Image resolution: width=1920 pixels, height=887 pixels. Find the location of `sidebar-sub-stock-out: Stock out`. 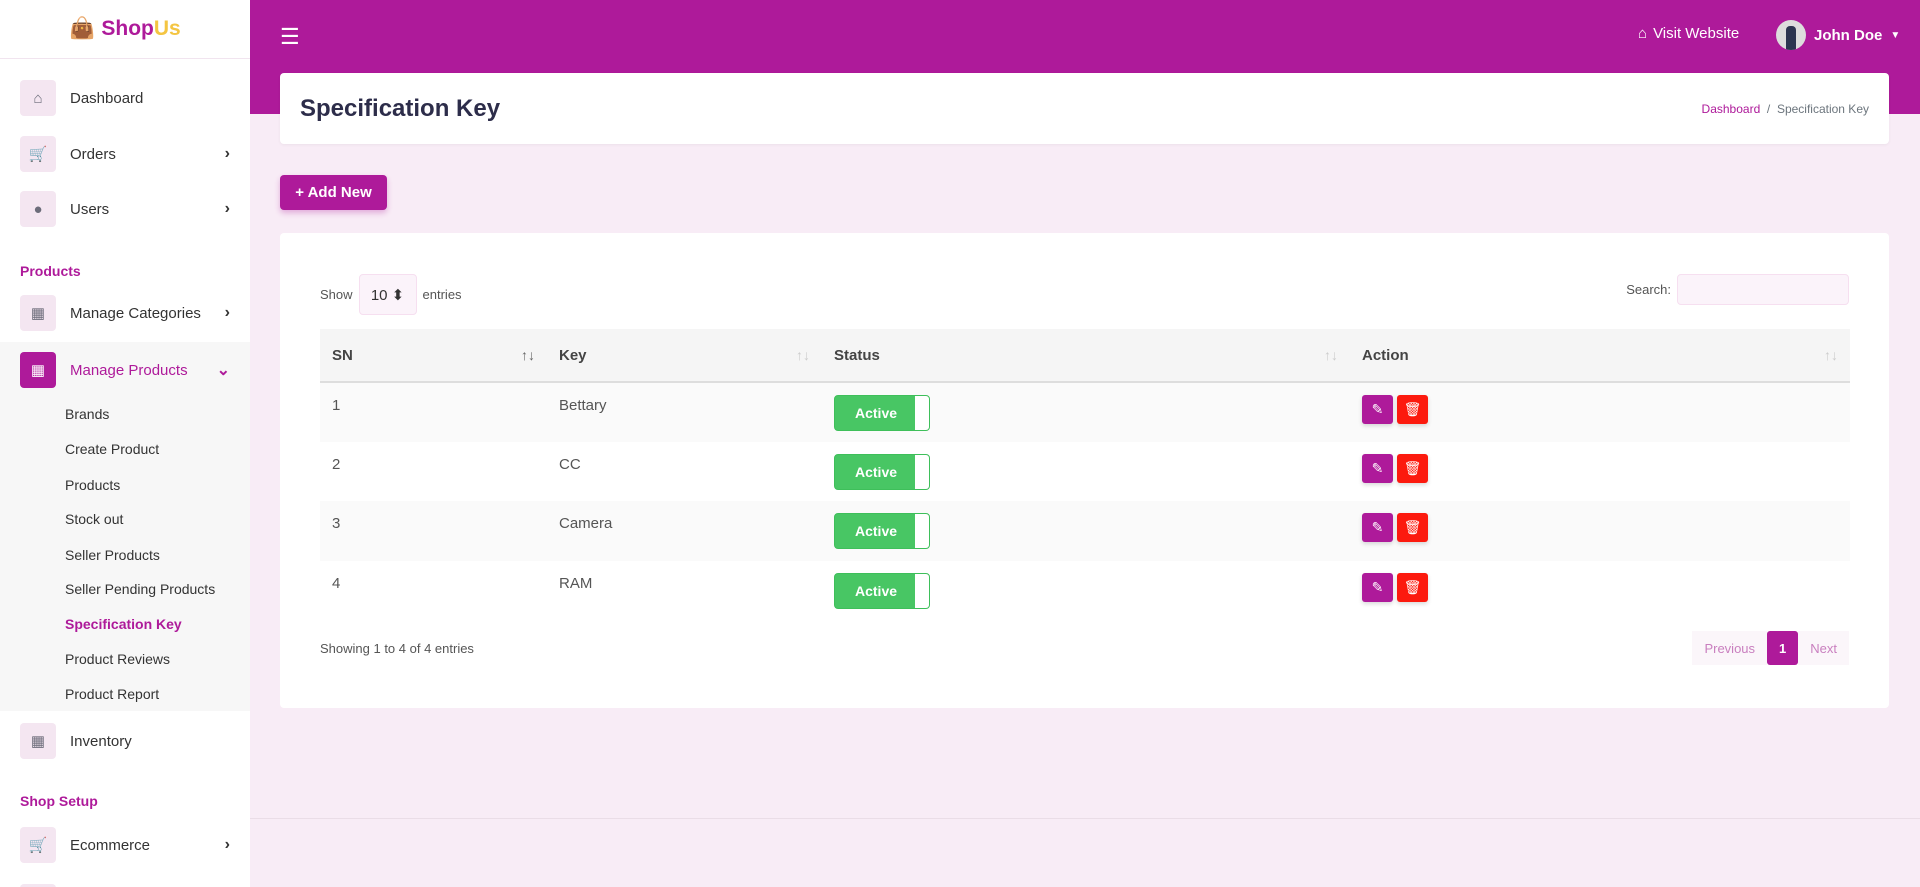

sidebar-sub-stock-out: Stock out is located at coordinates (94, 519).